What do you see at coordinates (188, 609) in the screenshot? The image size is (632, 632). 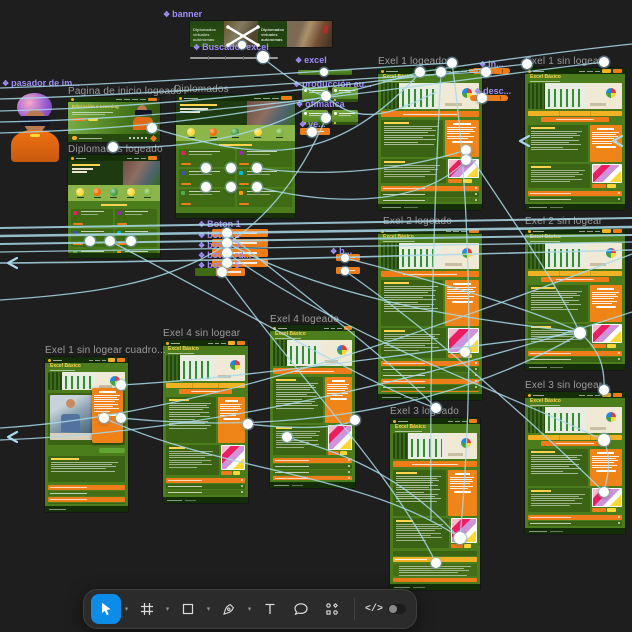 I see `shape-tool` at bounding box center [188, 609].